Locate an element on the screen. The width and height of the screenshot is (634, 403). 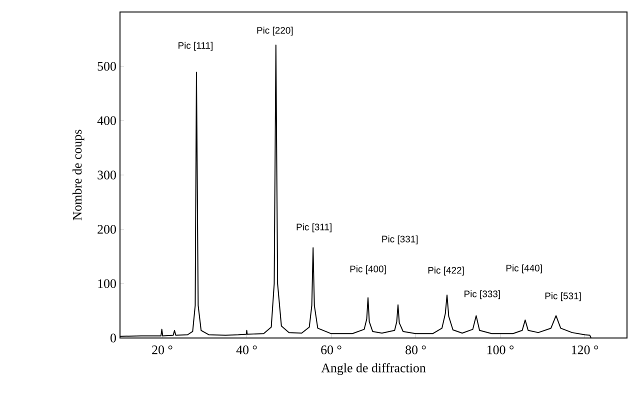
y-tick-label: 0 is located at coordinates (113, 338).